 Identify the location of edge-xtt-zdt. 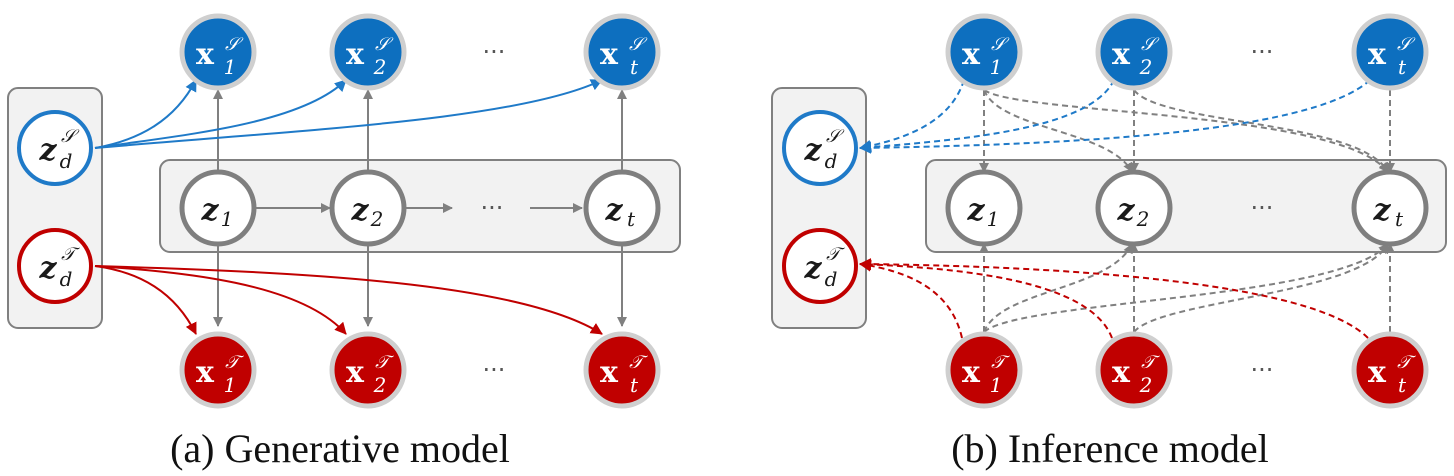
(1114, 298).